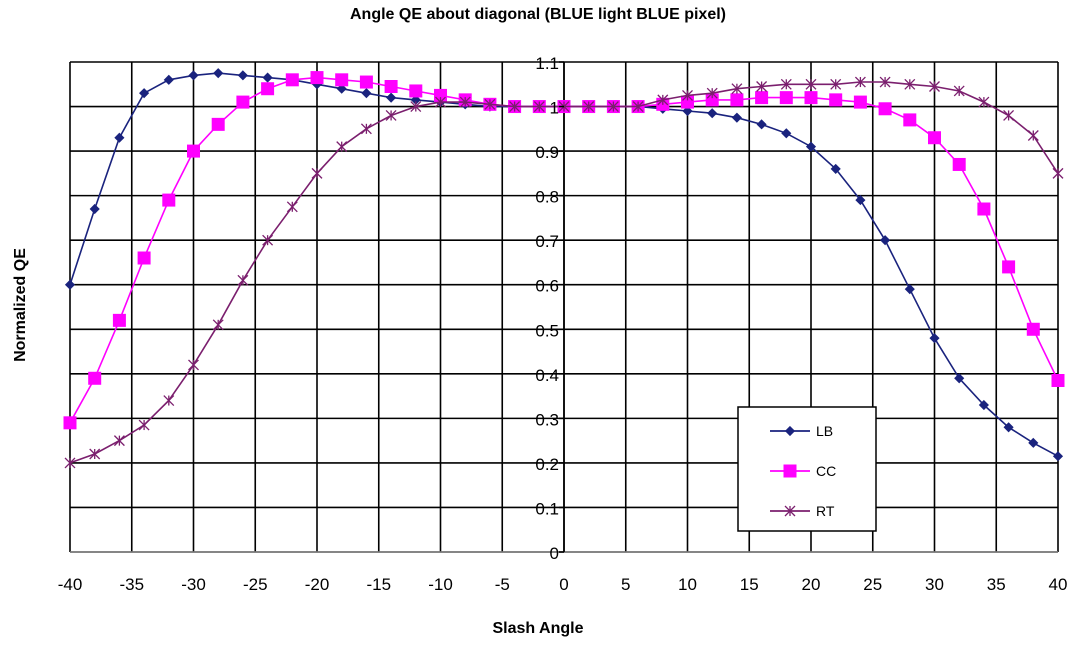 The width and height of the screenshot is (1076, 652). Describe the element at coordinates (625, 584) in the screenshot. I see `x-tick-label: 5` at that location.